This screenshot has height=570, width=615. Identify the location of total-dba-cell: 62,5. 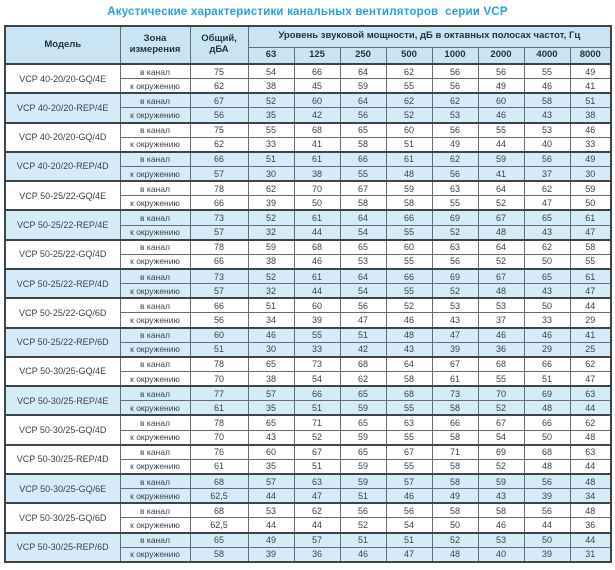
(219, 496).